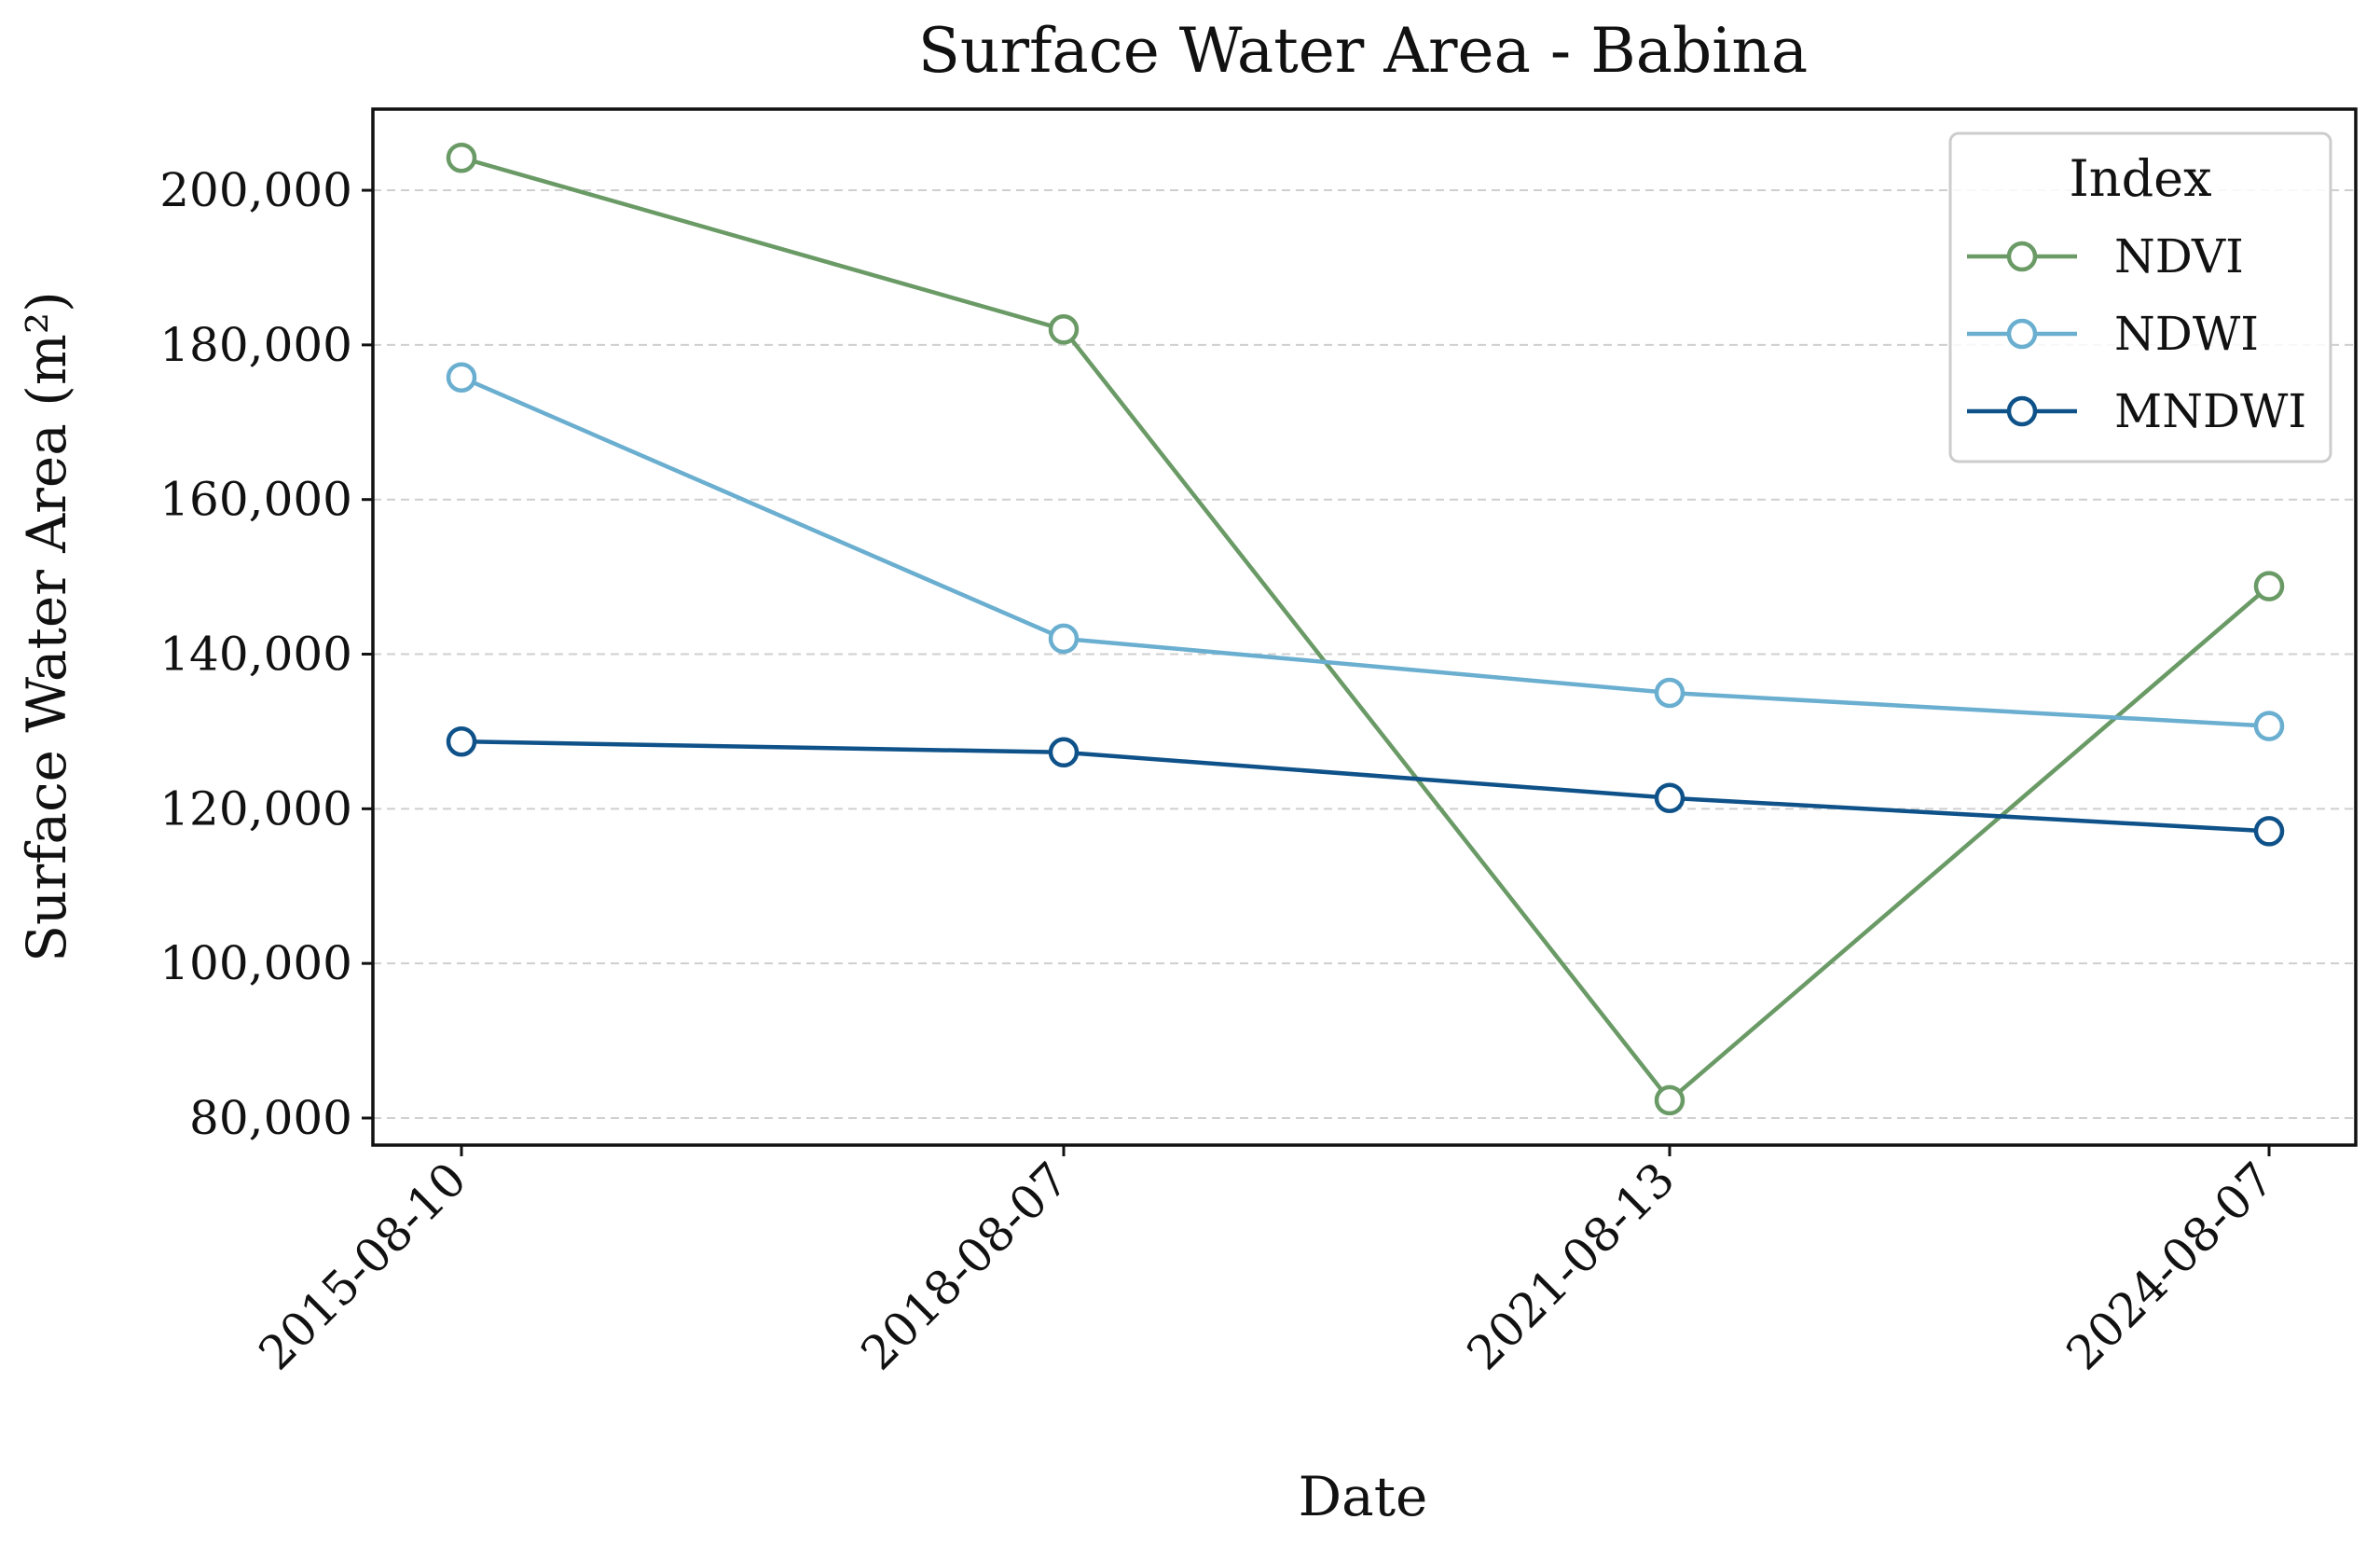 This screenshot has width=2380, height=1547. What do you see at coordinates (46, 626) in the screenshot?
I see `y-axis-title: Surface Water Area (m²)` at bounding box center [46, 626].